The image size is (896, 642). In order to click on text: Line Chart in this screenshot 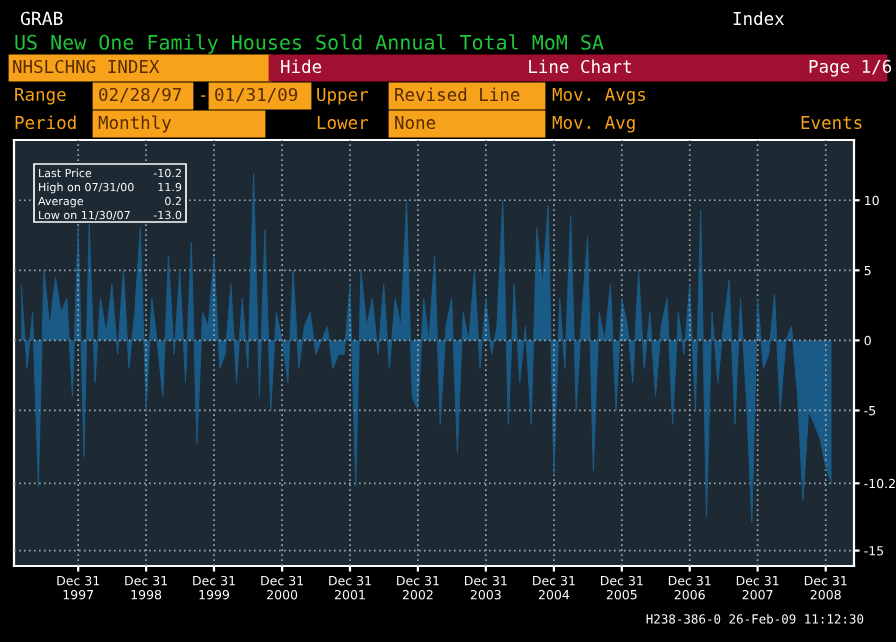, I will do `click(580, 66)`.